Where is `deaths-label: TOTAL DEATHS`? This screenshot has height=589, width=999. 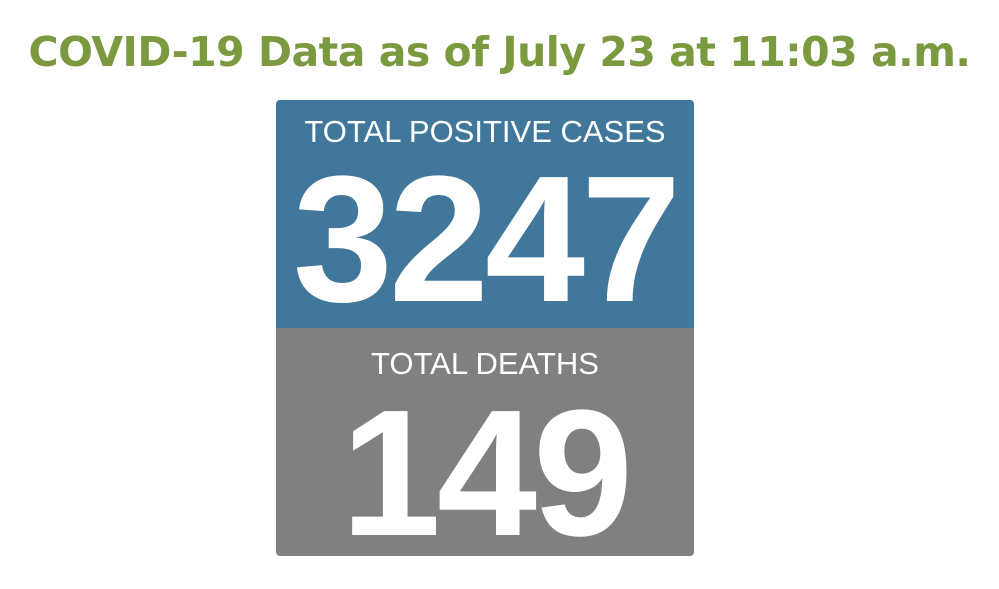
deaths-label: TOTAL DEATHS is located at coordinates (485, 363).